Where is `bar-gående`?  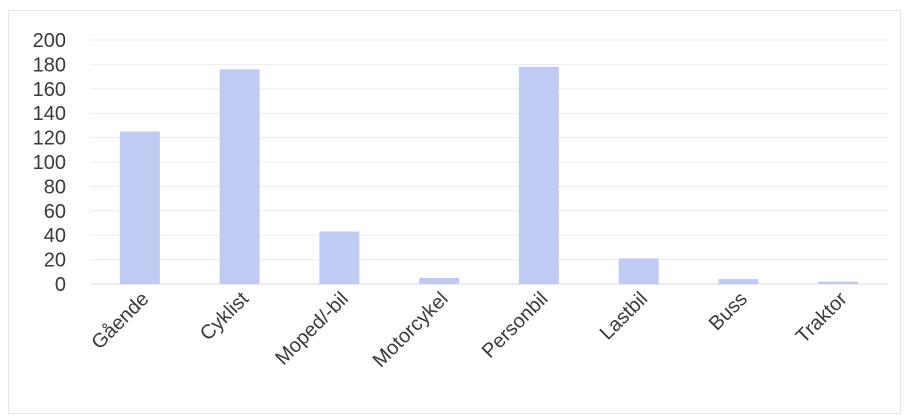
bar-gående is located at coordinates (139, 207).